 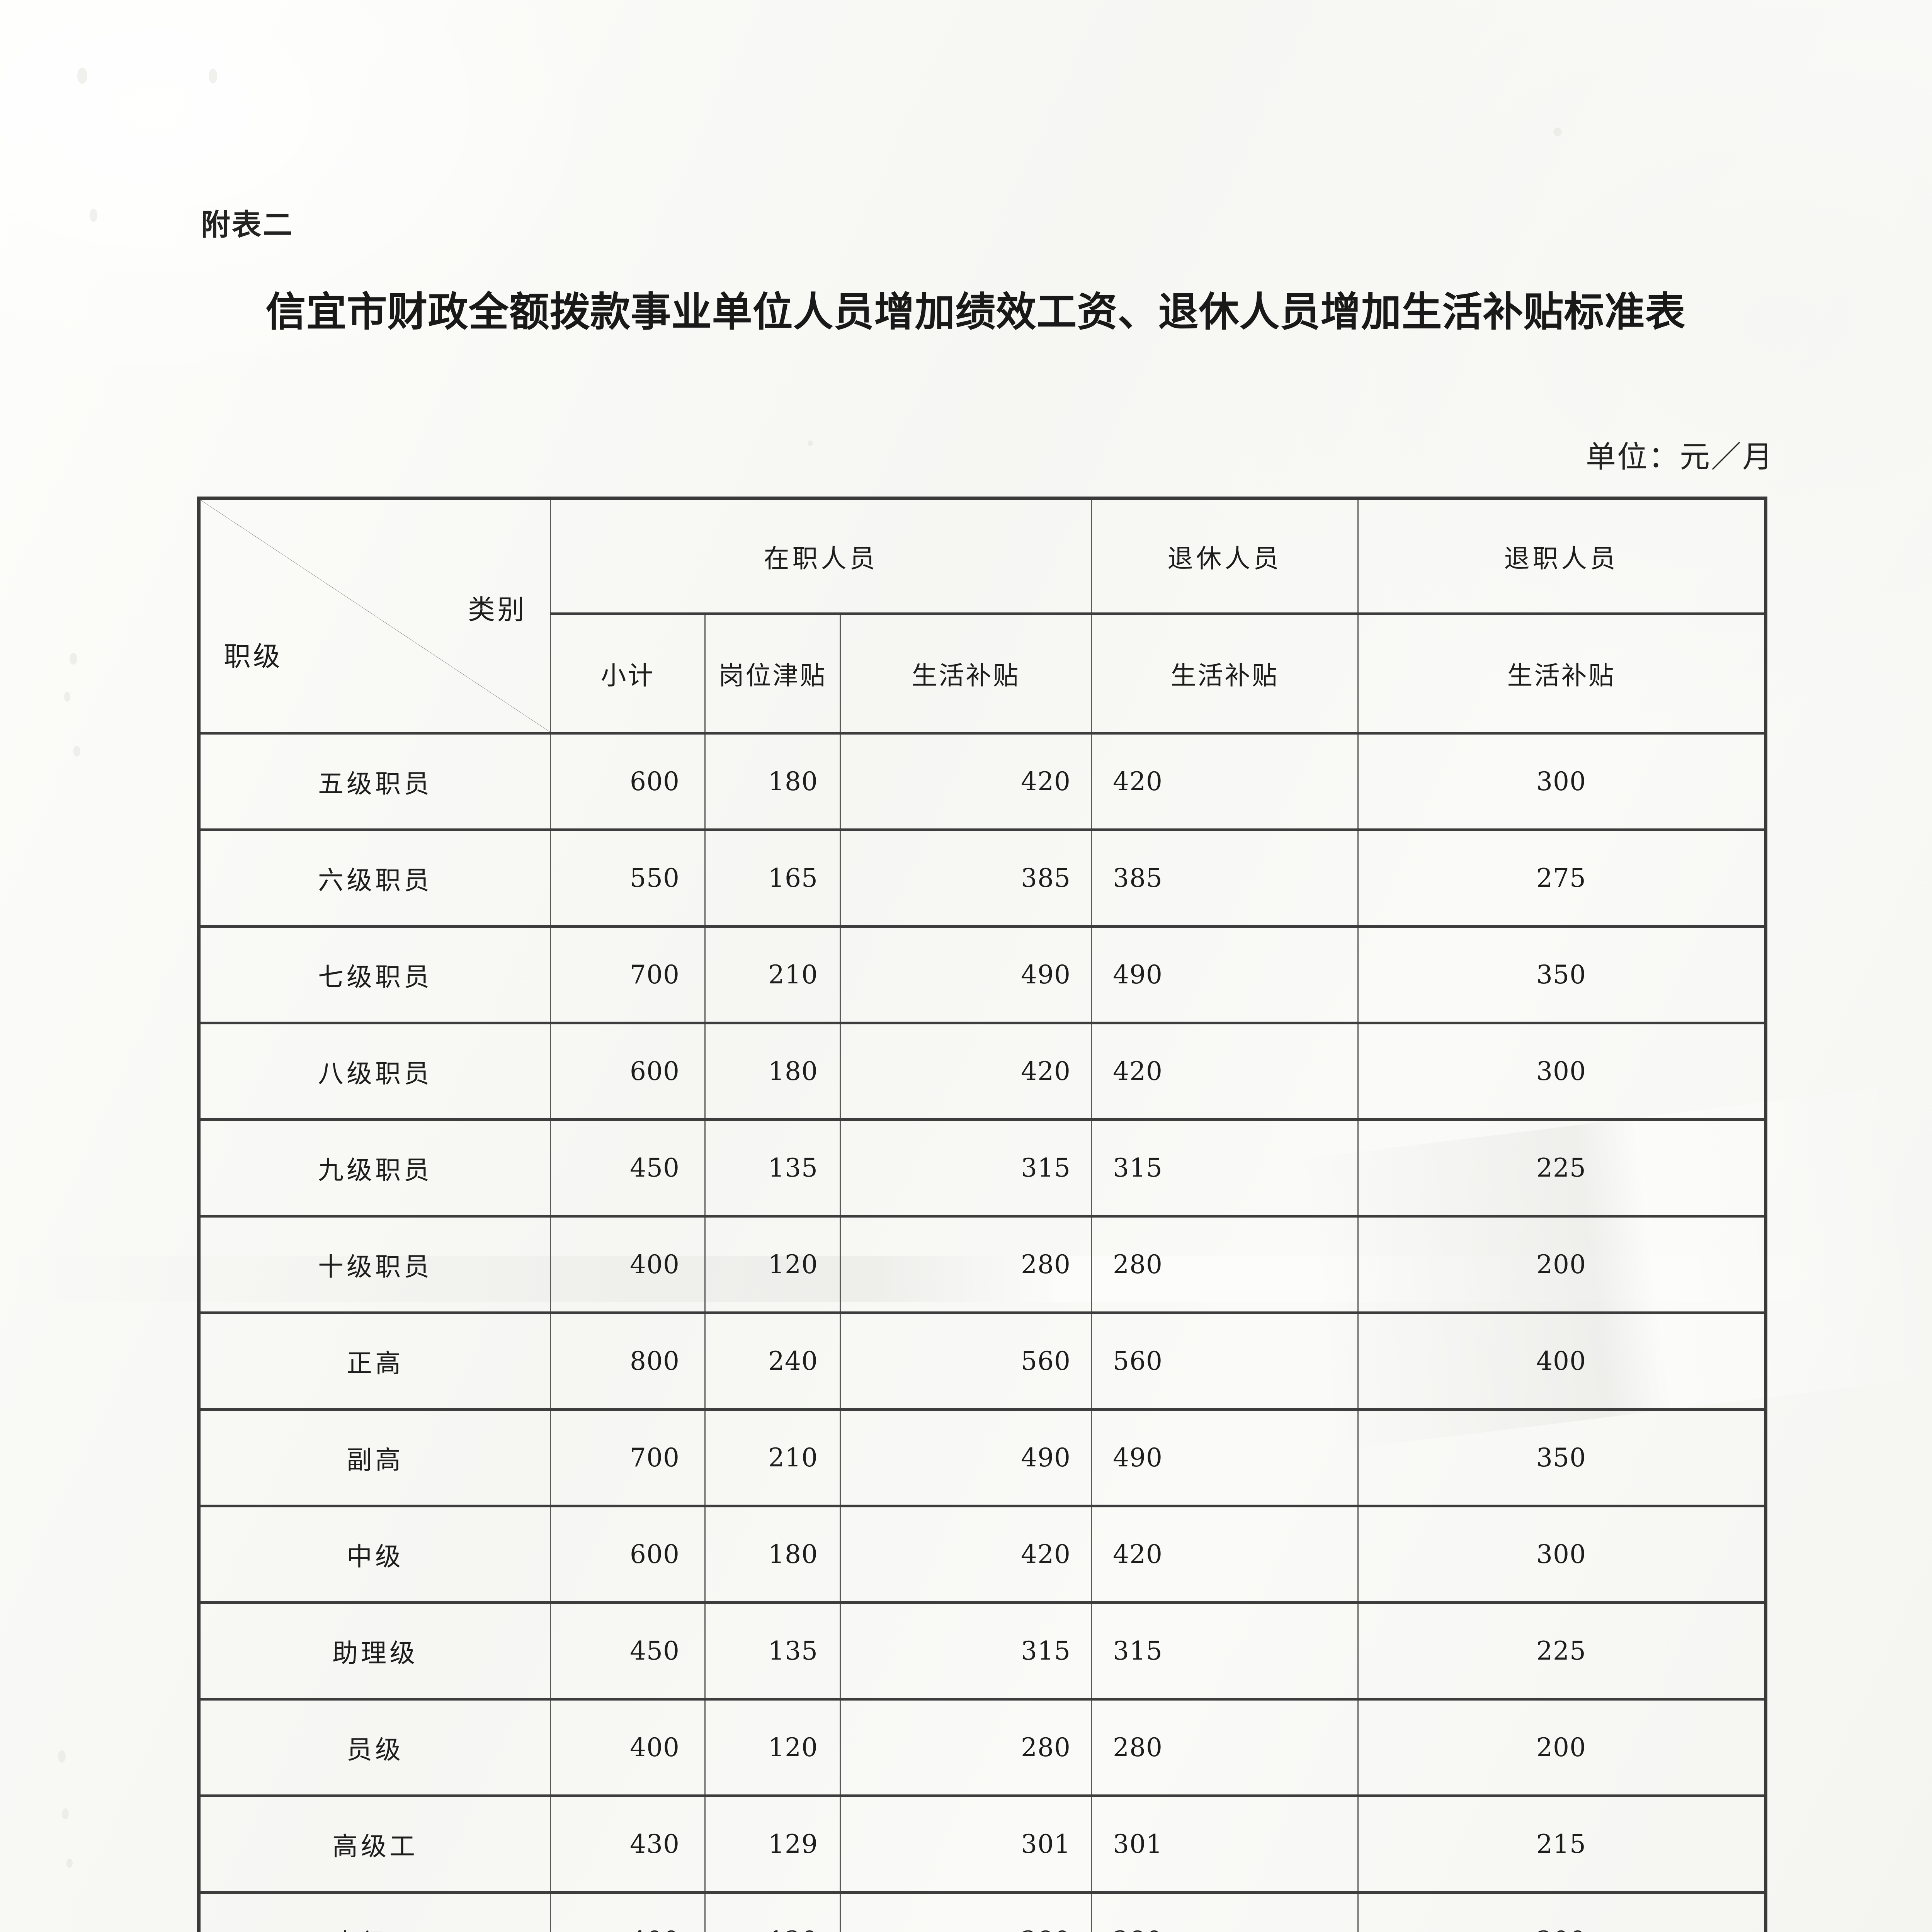 I want to click on table-row: 中级工400120280280200, so click(x=983, y=1912).